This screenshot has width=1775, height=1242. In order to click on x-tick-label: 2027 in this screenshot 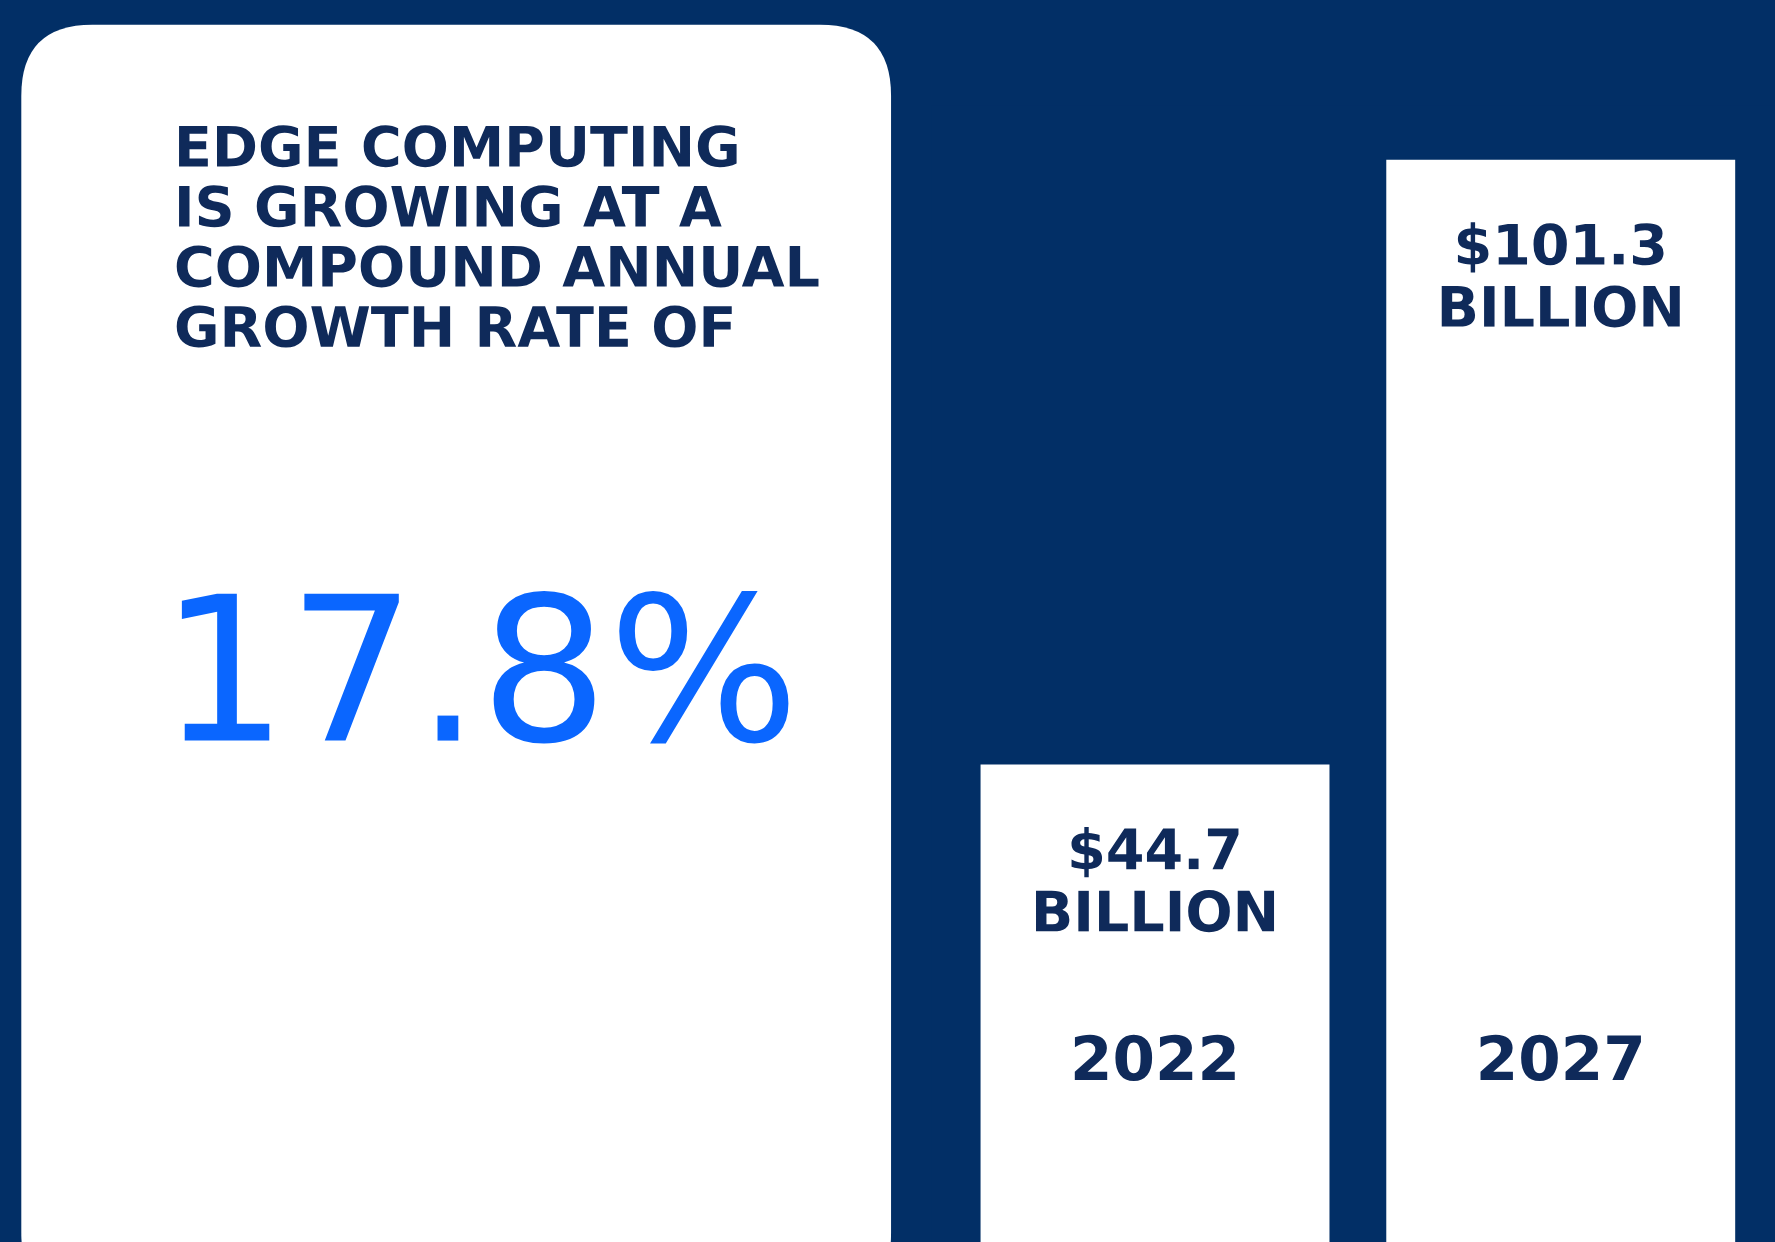, I will do `click(1560, 1057)`.